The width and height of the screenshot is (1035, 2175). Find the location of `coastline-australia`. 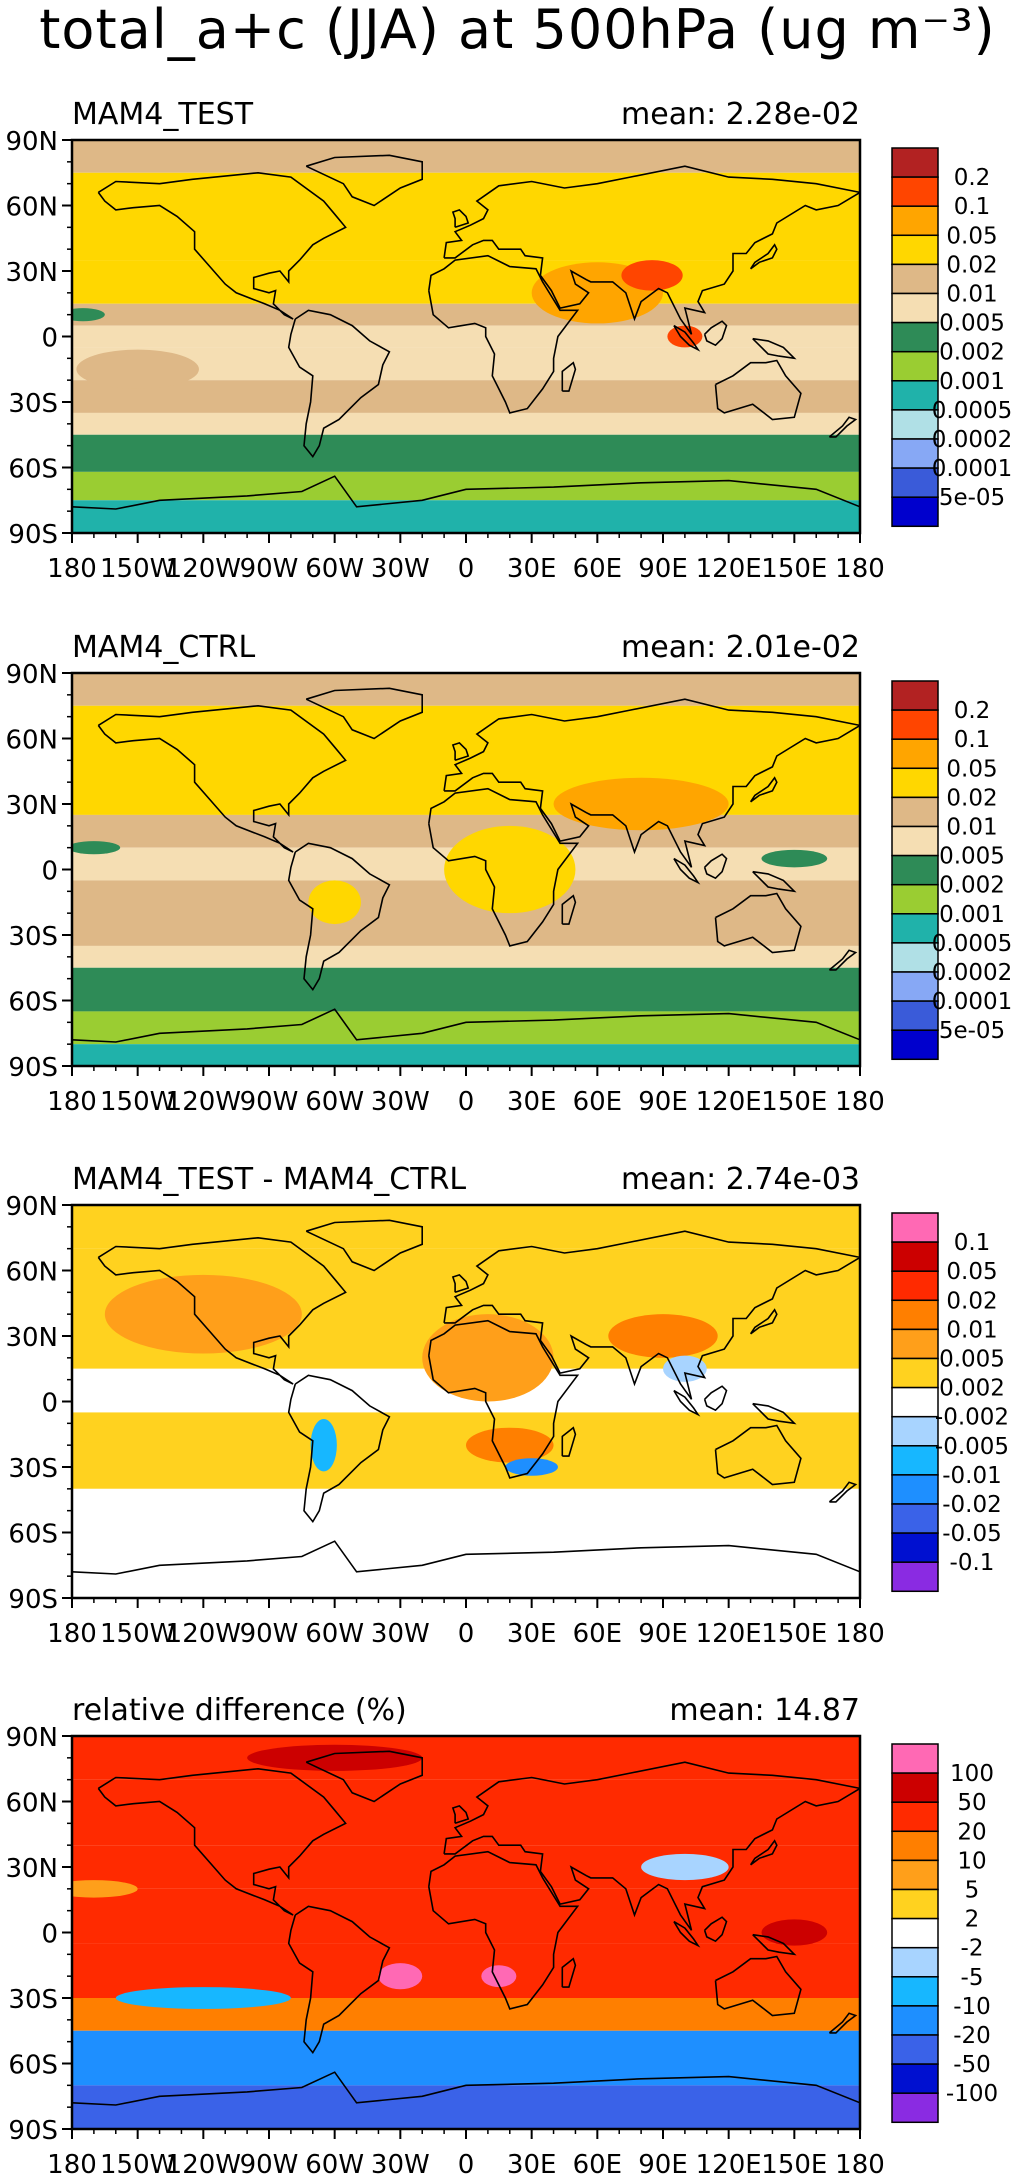

coastline-australia is located at coordinates (758, 390).